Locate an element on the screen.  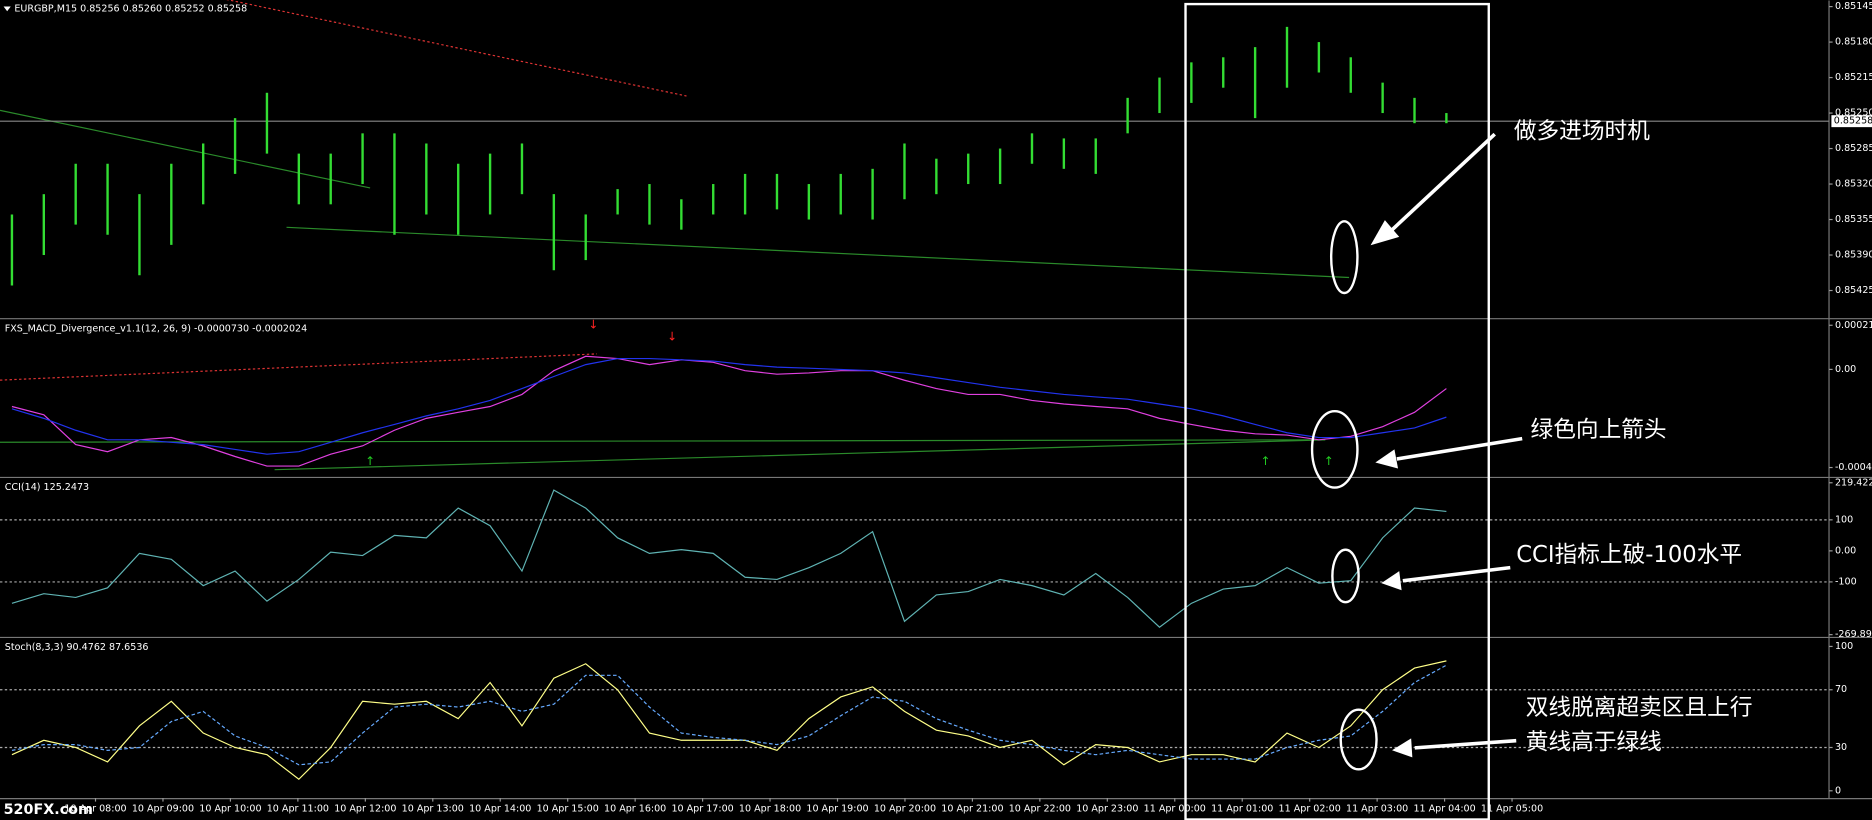
y-tick-label: -269.8996 is located at coordinates (1853, 634).